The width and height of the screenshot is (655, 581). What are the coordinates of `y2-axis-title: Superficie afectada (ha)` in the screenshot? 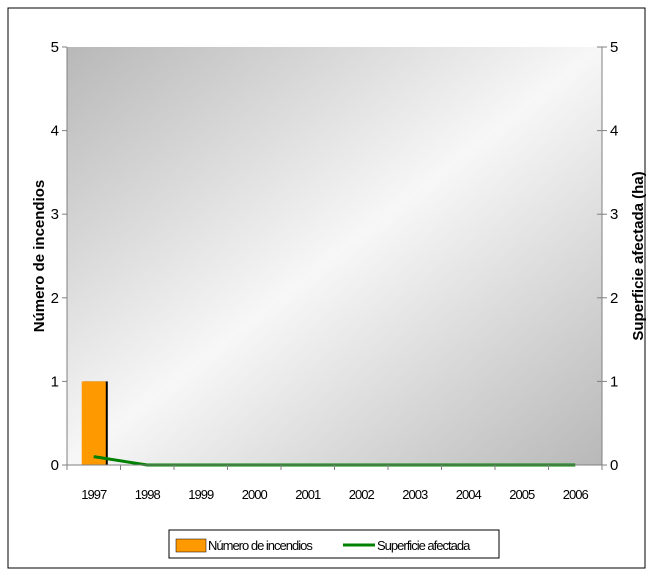 It's located at (638, 255).